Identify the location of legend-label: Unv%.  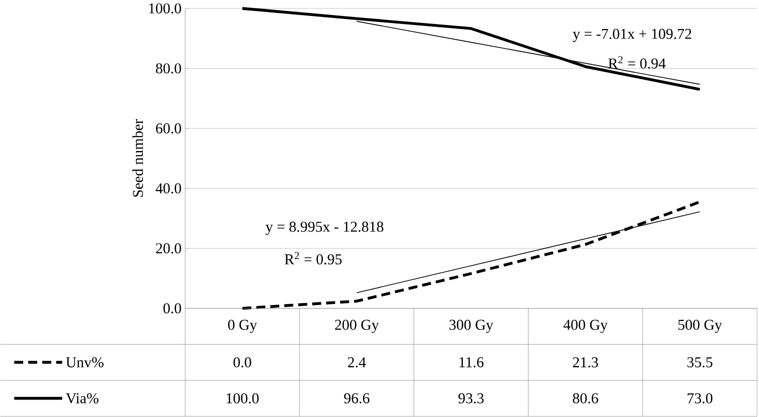
(85, 362).